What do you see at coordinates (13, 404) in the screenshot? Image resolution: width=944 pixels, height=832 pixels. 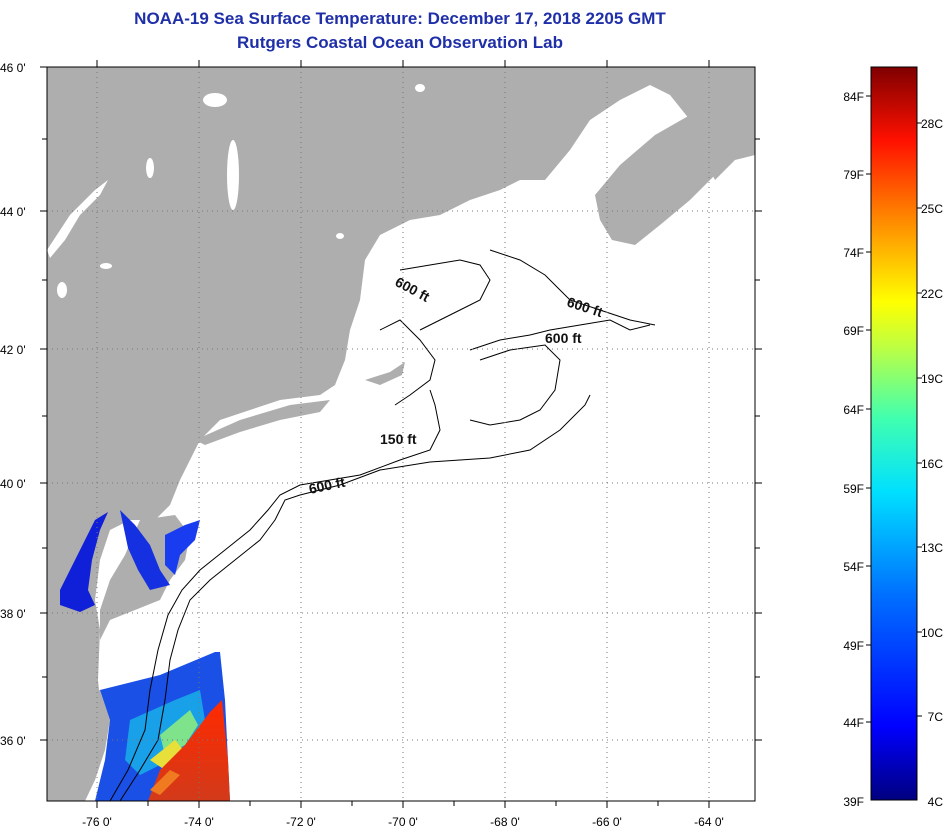 I see `latitude-labels: 46 0' 44 0' 42 0' 40 0' 38 0' 36 0'` at bounding box center [13, 404].